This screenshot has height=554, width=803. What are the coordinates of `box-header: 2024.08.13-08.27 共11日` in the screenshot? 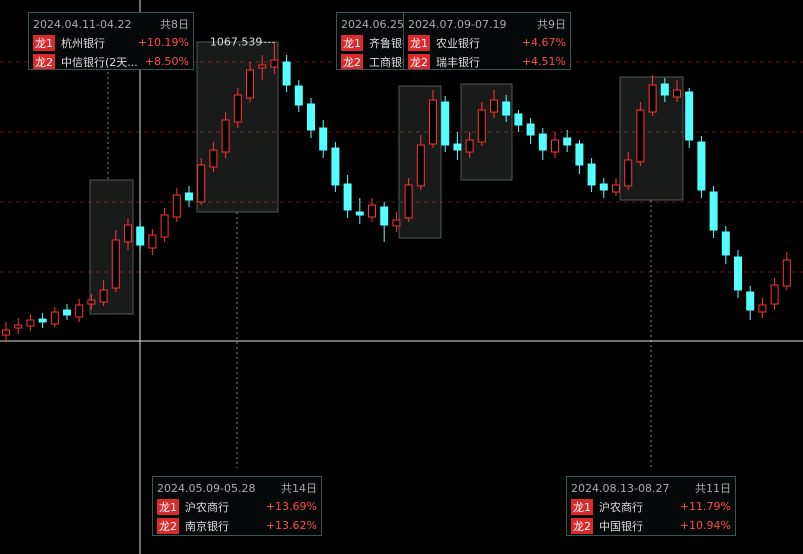 It's located at (651, 488).